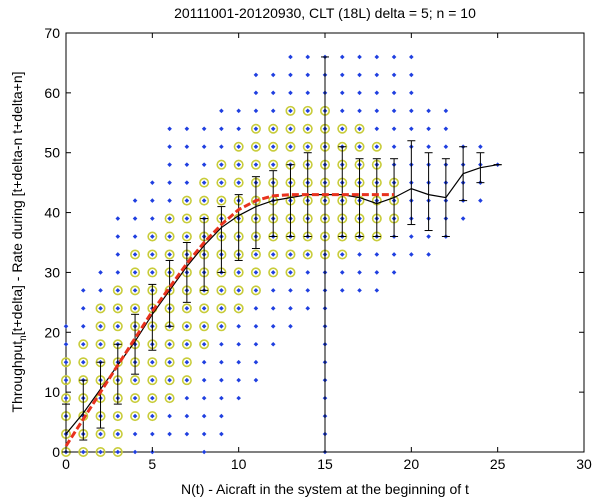 This screenshot has width=597, height=502. What do you see at coordinates (52, 213) in the screenshot?
I see `y-tick-label: 40` at bounding box center [52, 213].